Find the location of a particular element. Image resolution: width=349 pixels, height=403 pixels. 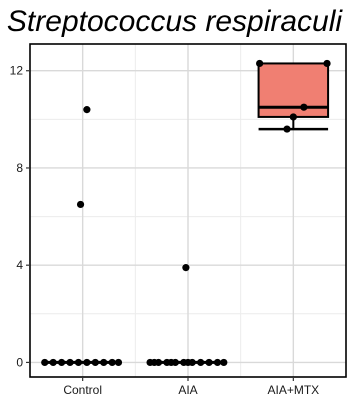

x-tick-label: Control is located at coordinates (82, 390).